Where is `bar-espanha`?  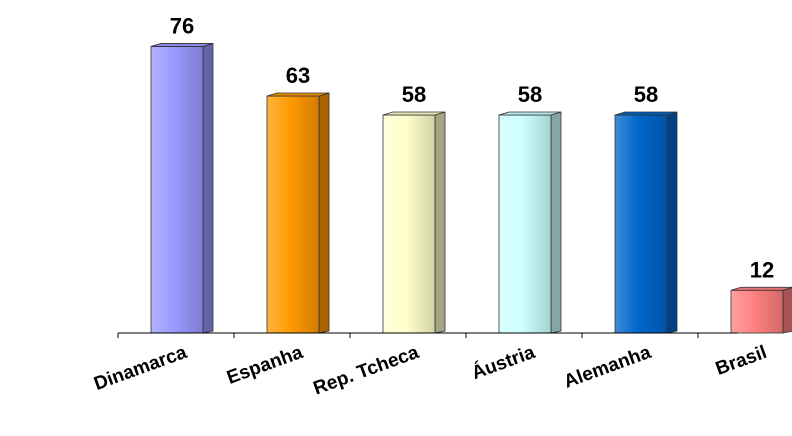 bar-espanha is located at coordinates (298, 213).